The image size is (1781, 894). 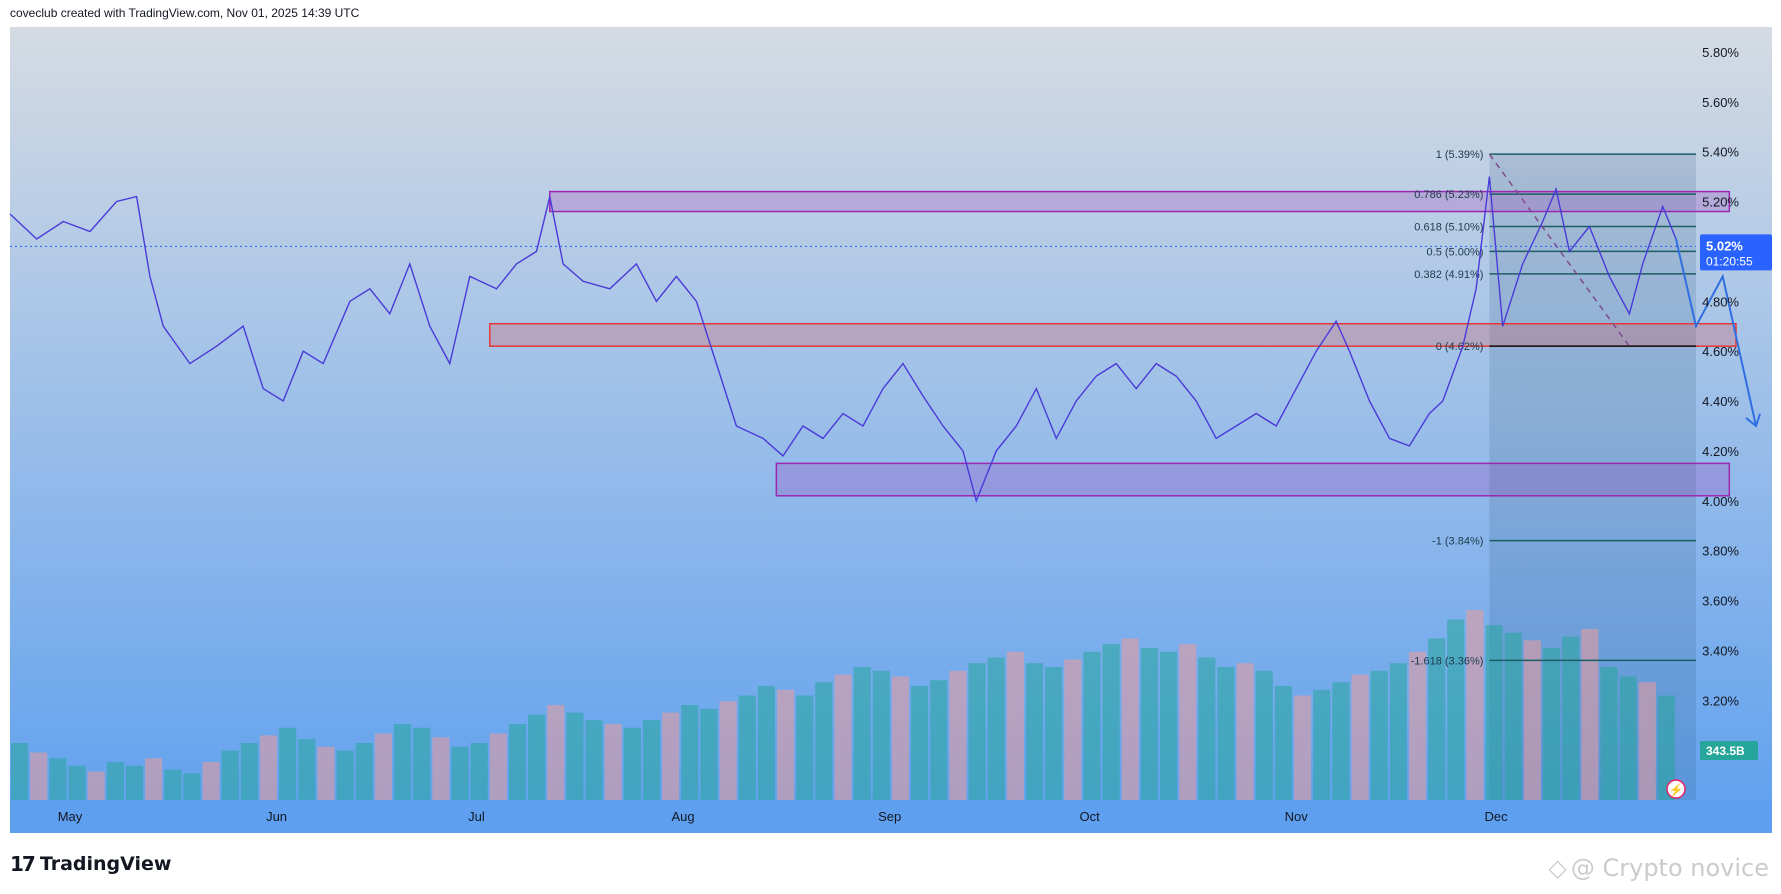 I want to click on y-axis-tick-label: 3.40%, so click(x=1720, y=650).